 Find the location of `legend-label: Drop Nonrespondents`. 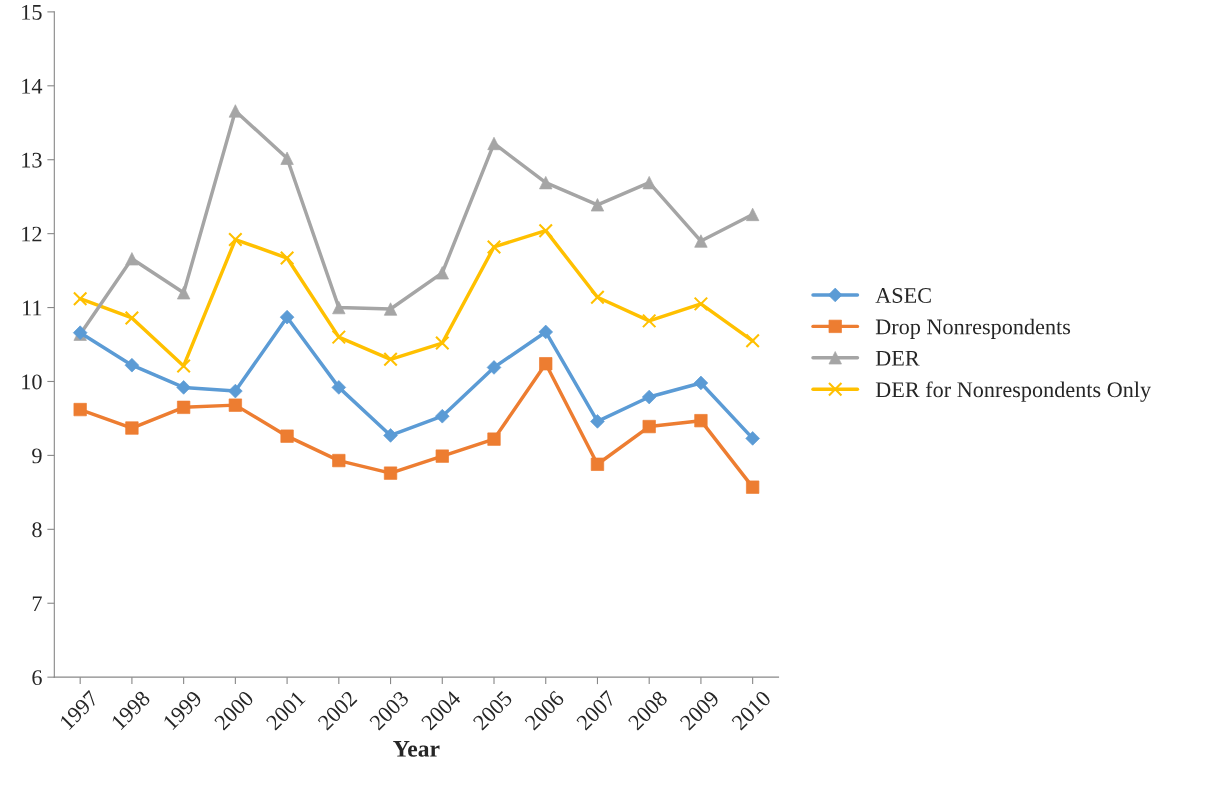

legend-label: Drop Nonrespondents is located at coordinates (973, 328).